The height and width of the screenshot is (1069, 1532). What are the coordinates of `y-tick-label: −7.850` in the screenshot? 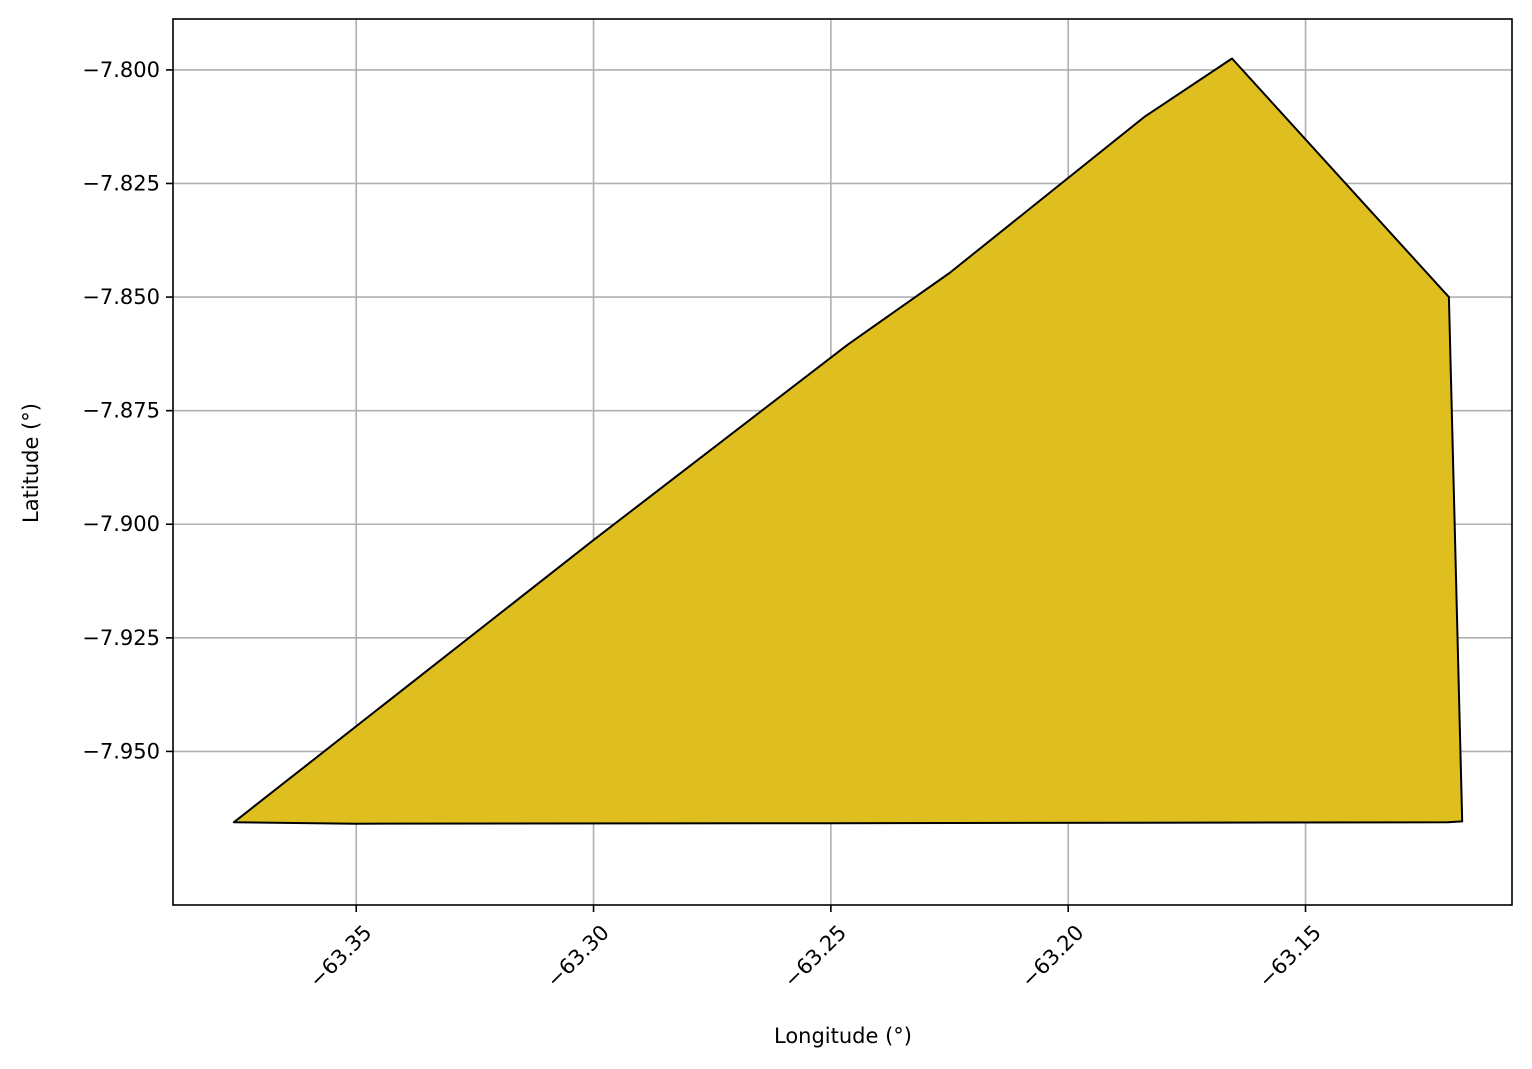 It's located at (121, 297).